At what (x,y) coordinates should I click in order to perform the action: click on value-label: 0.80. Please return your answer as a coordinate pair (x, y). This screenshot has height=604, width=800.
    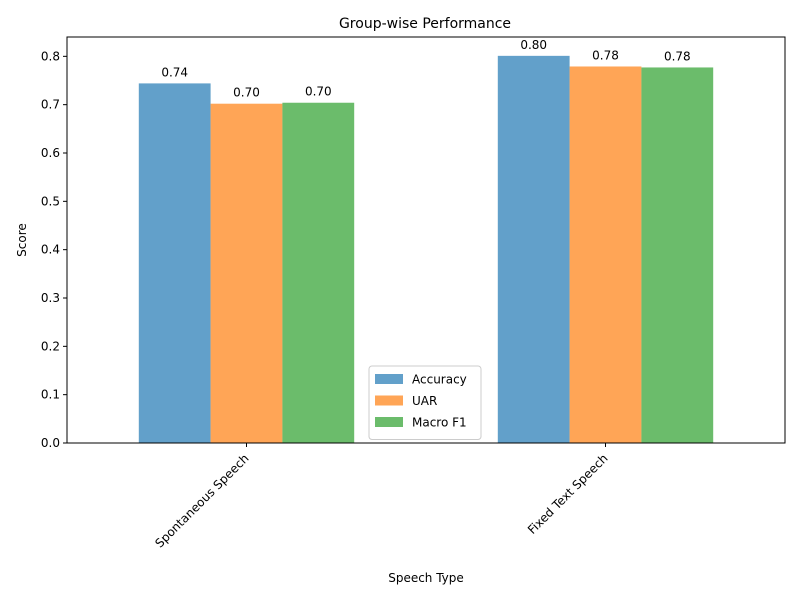
    Looking at the image, I should click on (533, 45).